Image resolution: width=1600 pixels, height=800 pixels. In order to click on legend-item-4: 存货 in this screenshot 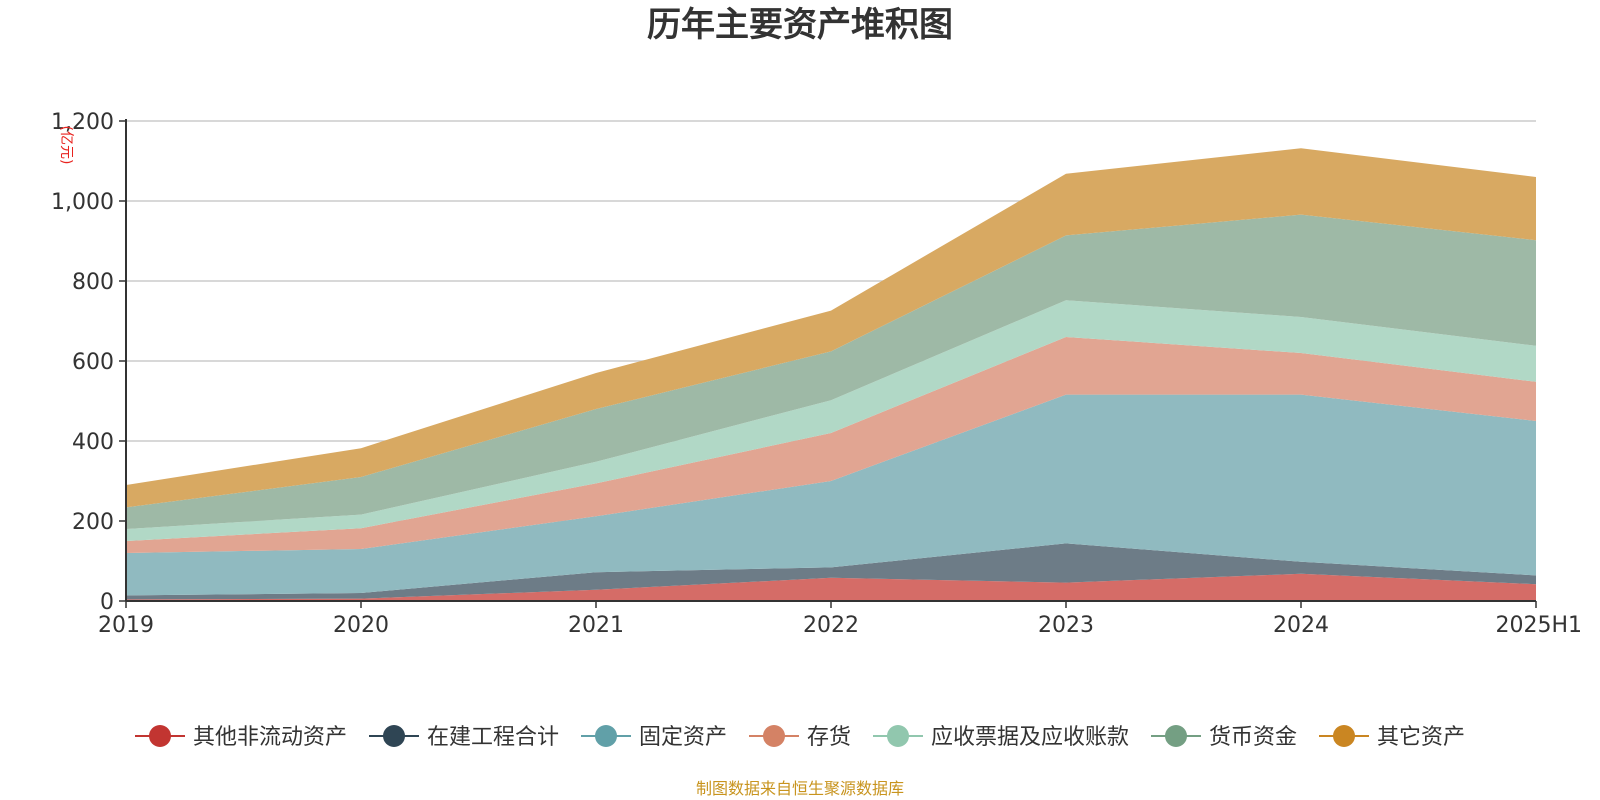, I will do `click(800, 737)`.